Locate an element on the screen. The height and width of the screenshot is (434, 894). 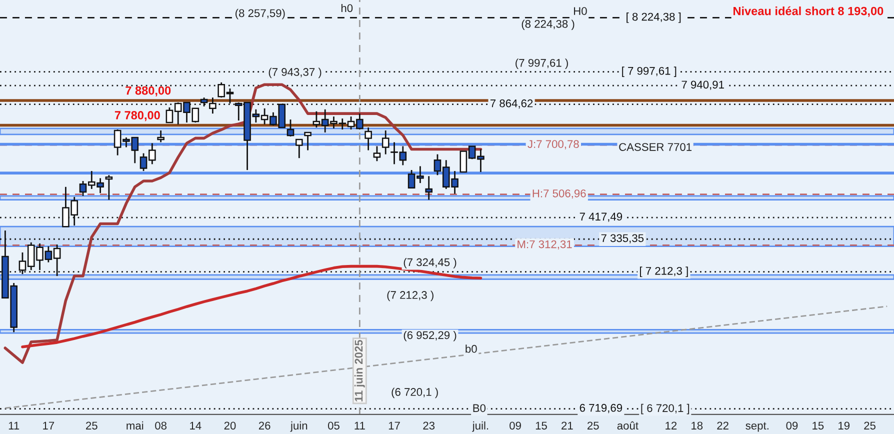
annotation: H0 is located at coordinates (580, 11).